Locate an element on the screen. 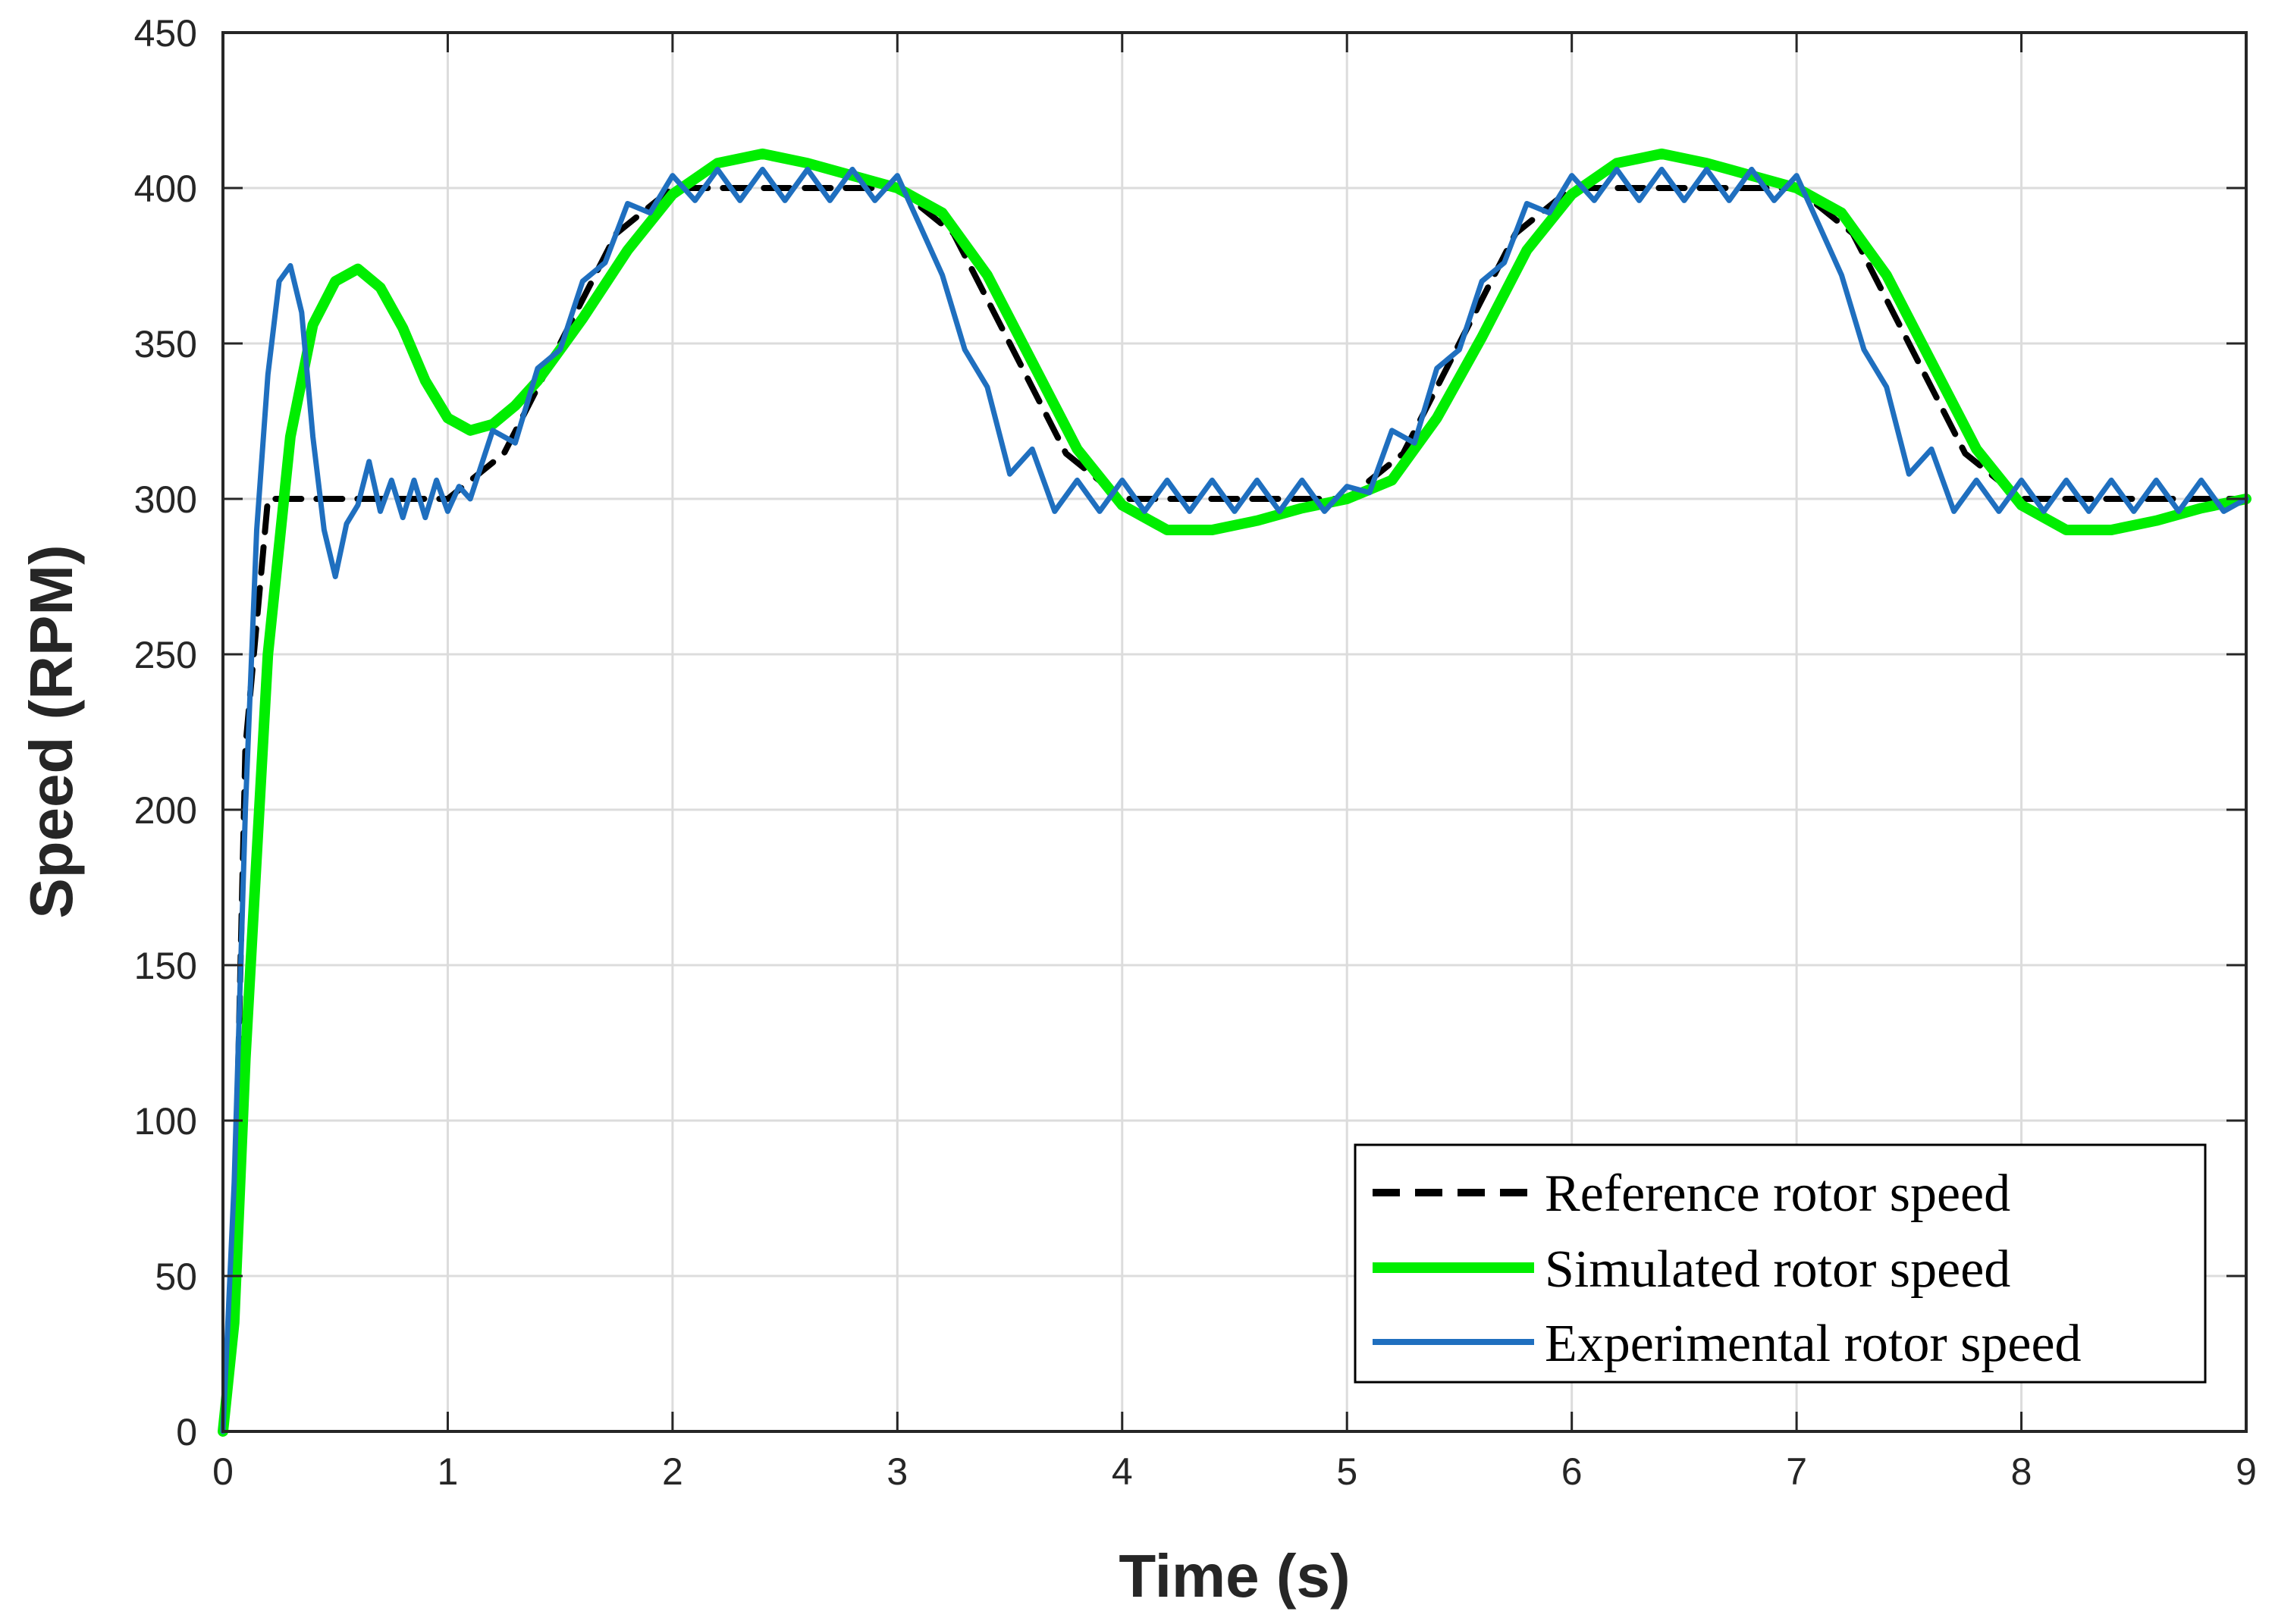 The image size is (2275, 1624). y-tick-label: 250 is located at coordinates (165, 655).